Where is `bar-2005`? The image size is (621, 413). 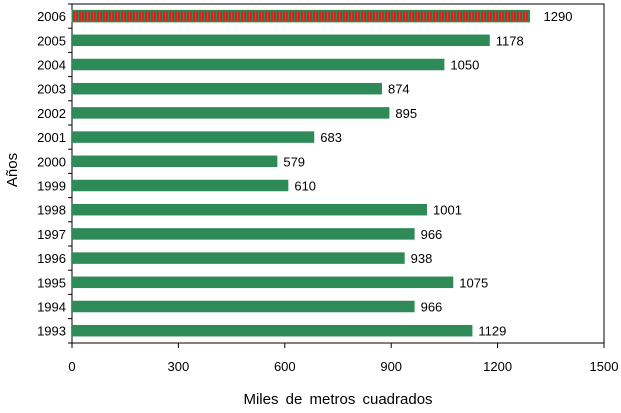 bar-2005 is located at coordinates (281, 40).